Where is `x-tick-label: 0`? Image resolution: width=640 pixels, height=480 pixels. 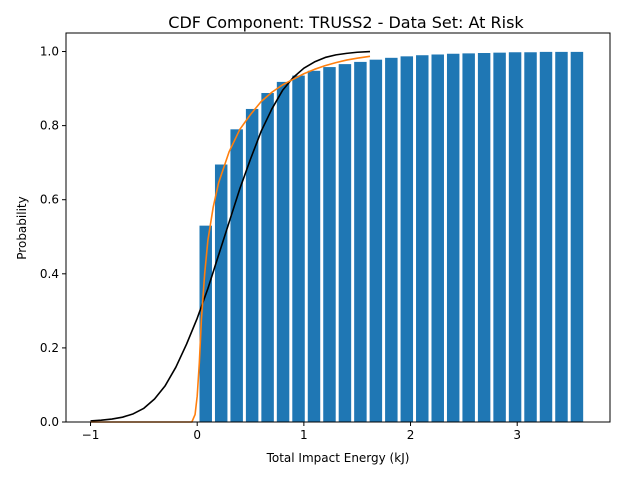 x-tick-label: 0 is located at coordinates (197, 435).